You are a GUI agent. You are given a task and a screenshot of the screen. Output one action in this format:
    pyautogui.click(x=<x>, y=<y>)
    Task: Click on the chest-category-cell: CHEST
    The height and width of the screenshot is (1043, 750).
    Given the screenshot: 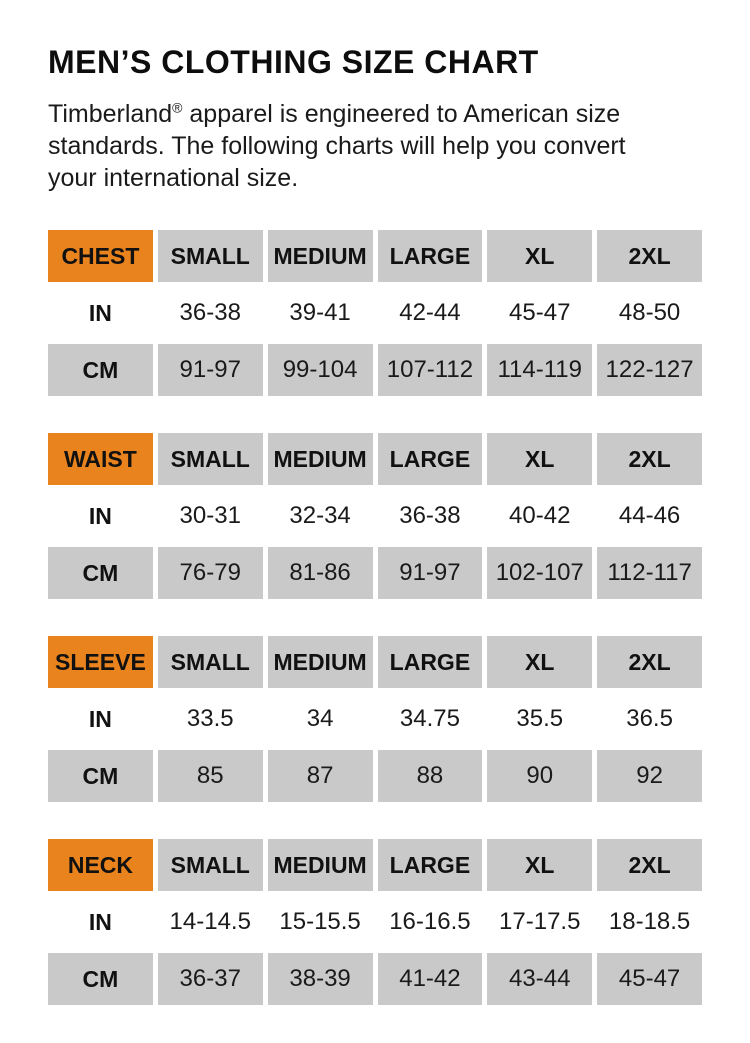 What is the action you would take?
    pyautogui.click(x=100, y=256)
    